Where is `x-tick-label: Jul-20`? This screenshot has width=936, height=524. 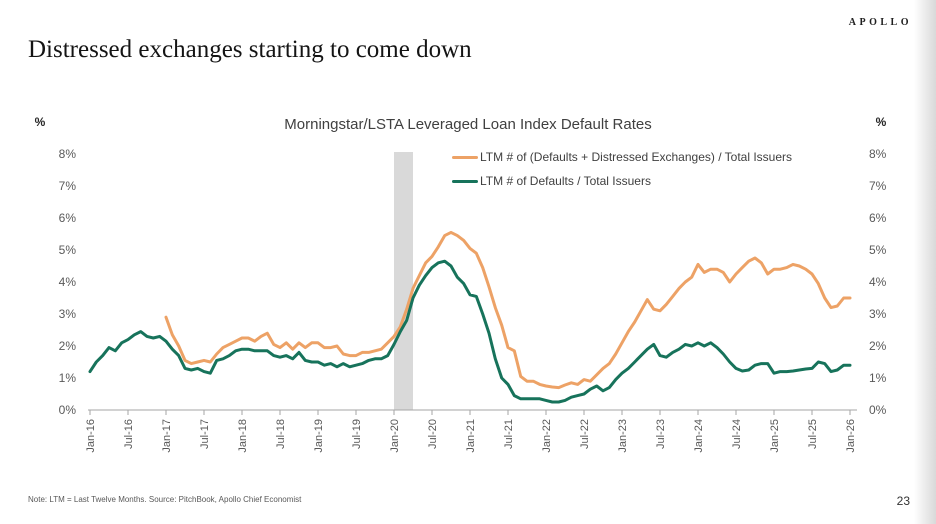
x-tick-label: Jul-20 is located at coordinates (433, 434).